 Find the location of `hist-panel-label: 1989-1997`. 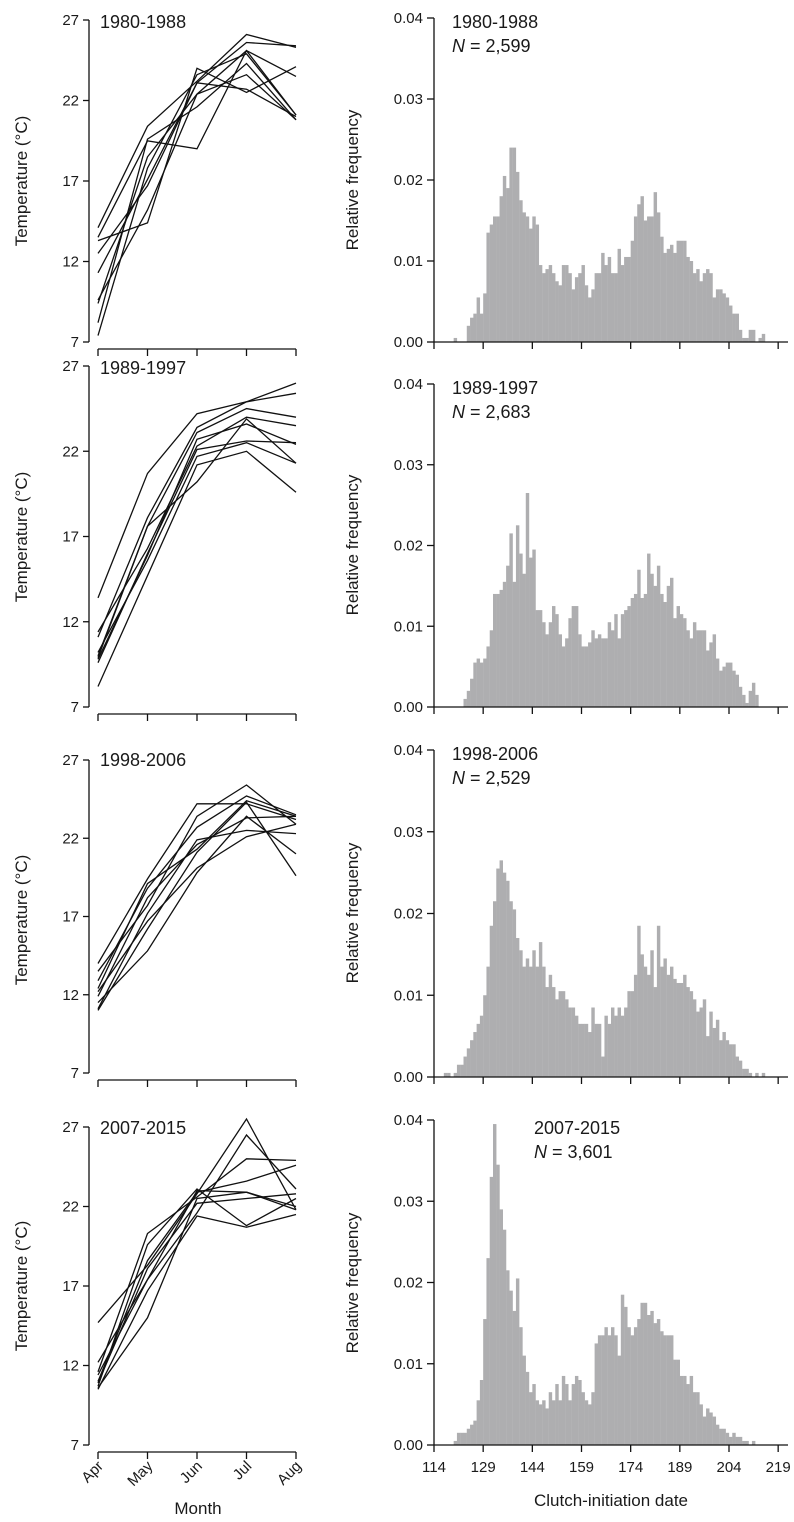

hist-panel-label: 1989-1997 is located at coordinates (495, 388).